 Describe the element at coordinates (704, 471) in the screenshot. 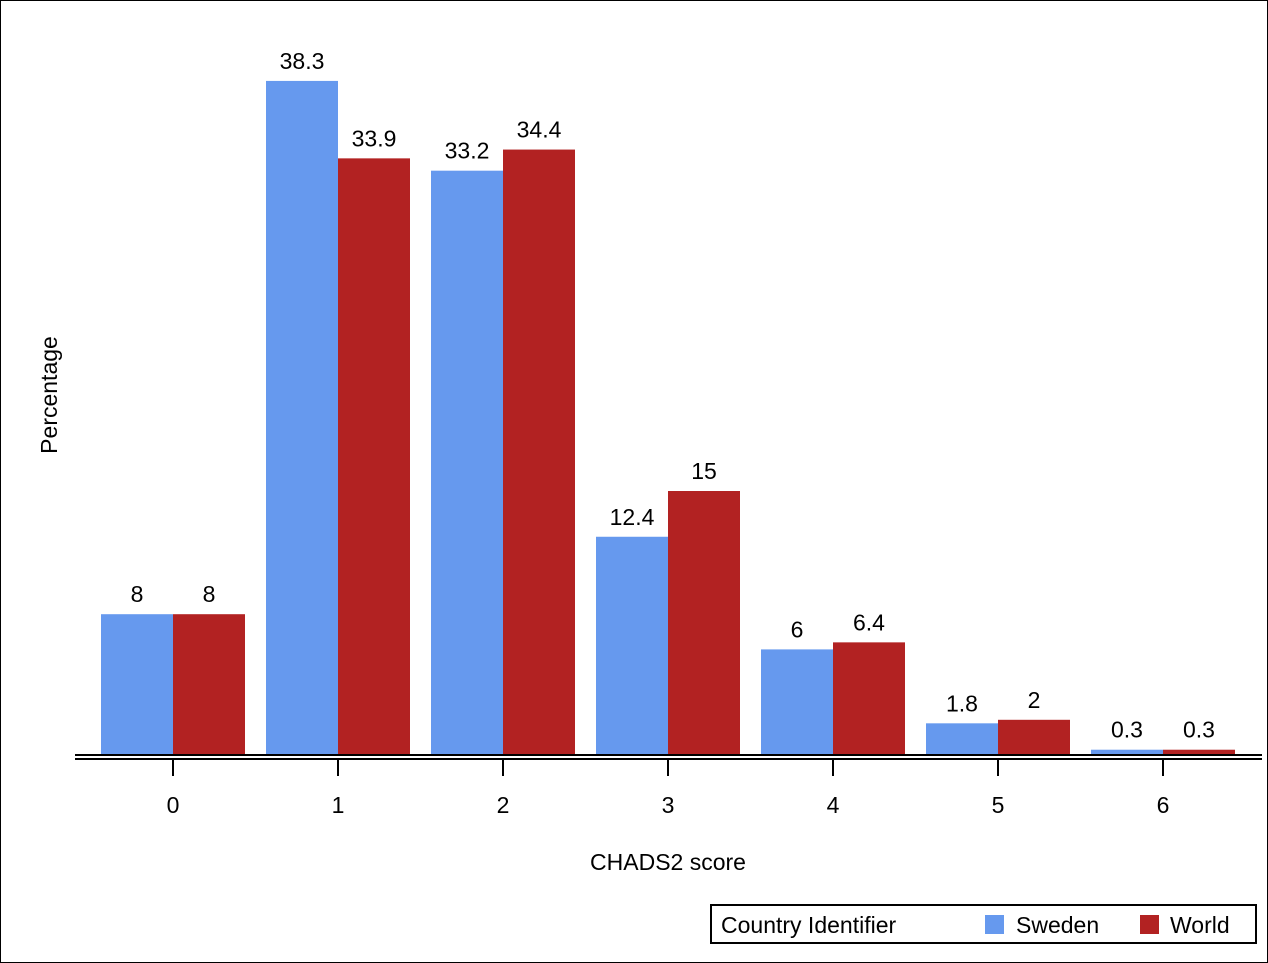

I see `data-label-world-3: 15` at that location.